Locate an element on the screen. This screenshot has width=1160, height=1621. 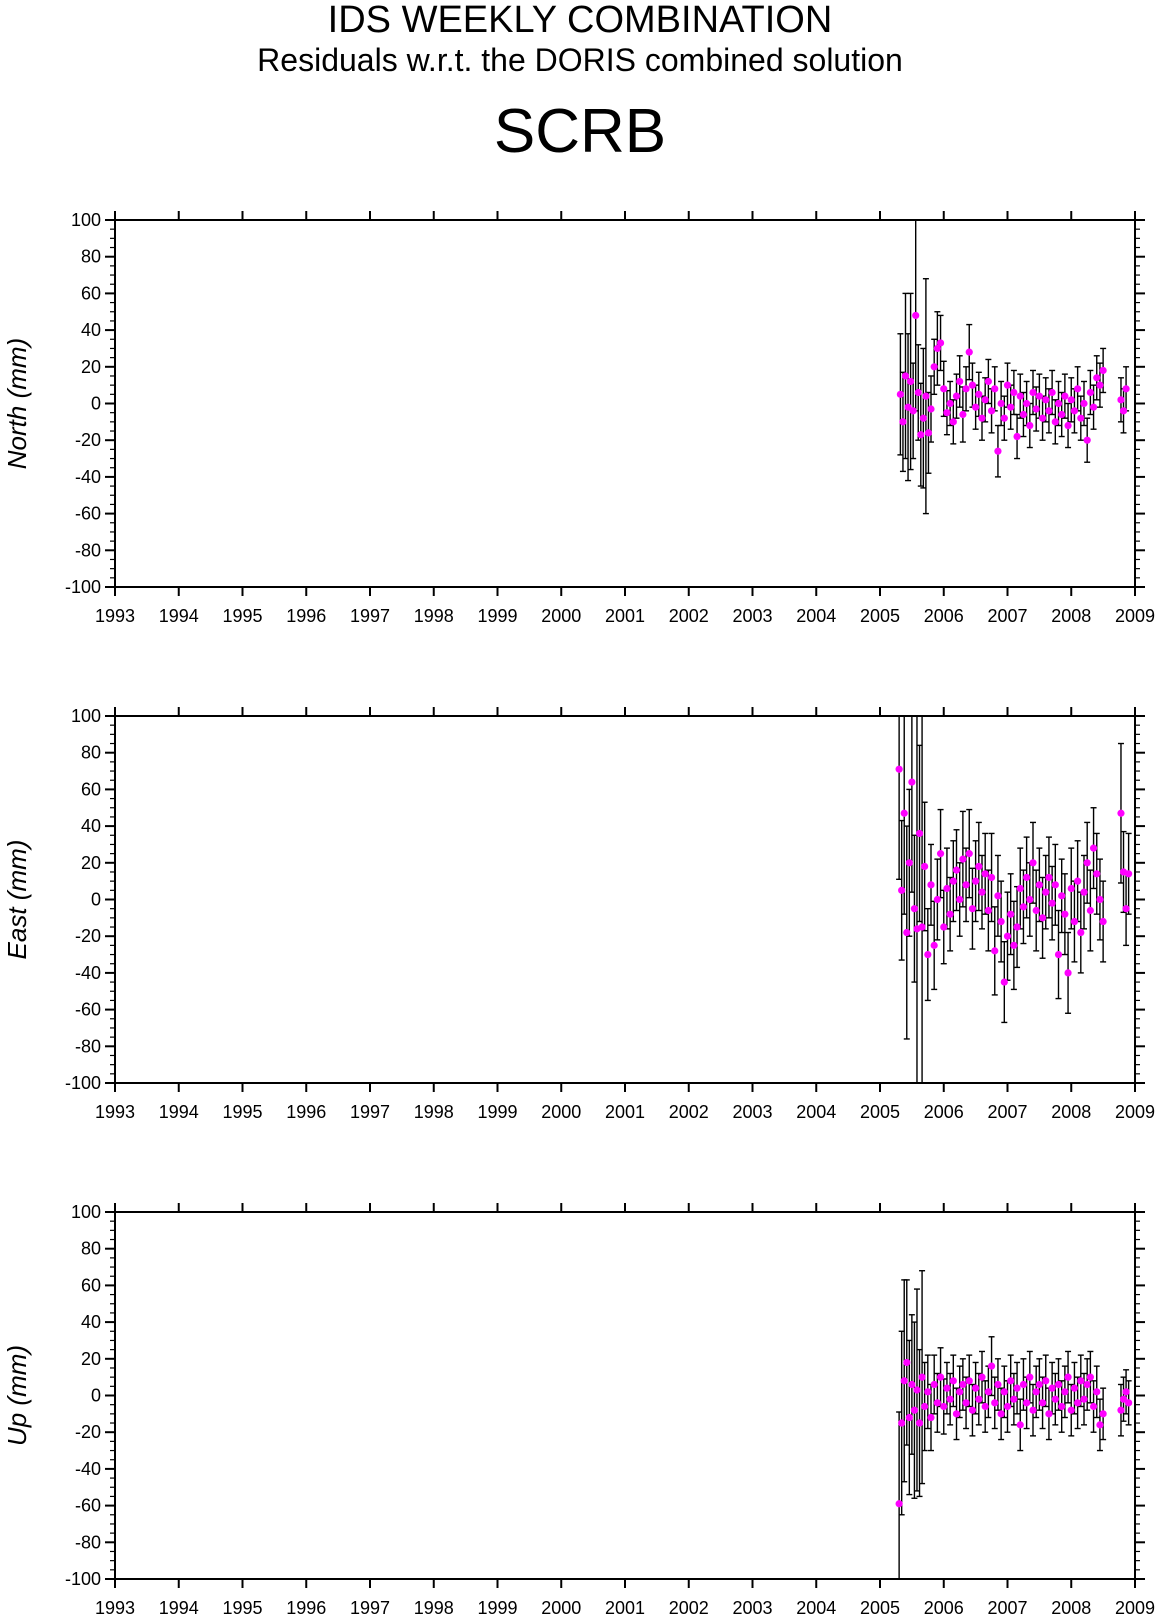
y-tick-label: 0 is located at coordinates (96, 1396).